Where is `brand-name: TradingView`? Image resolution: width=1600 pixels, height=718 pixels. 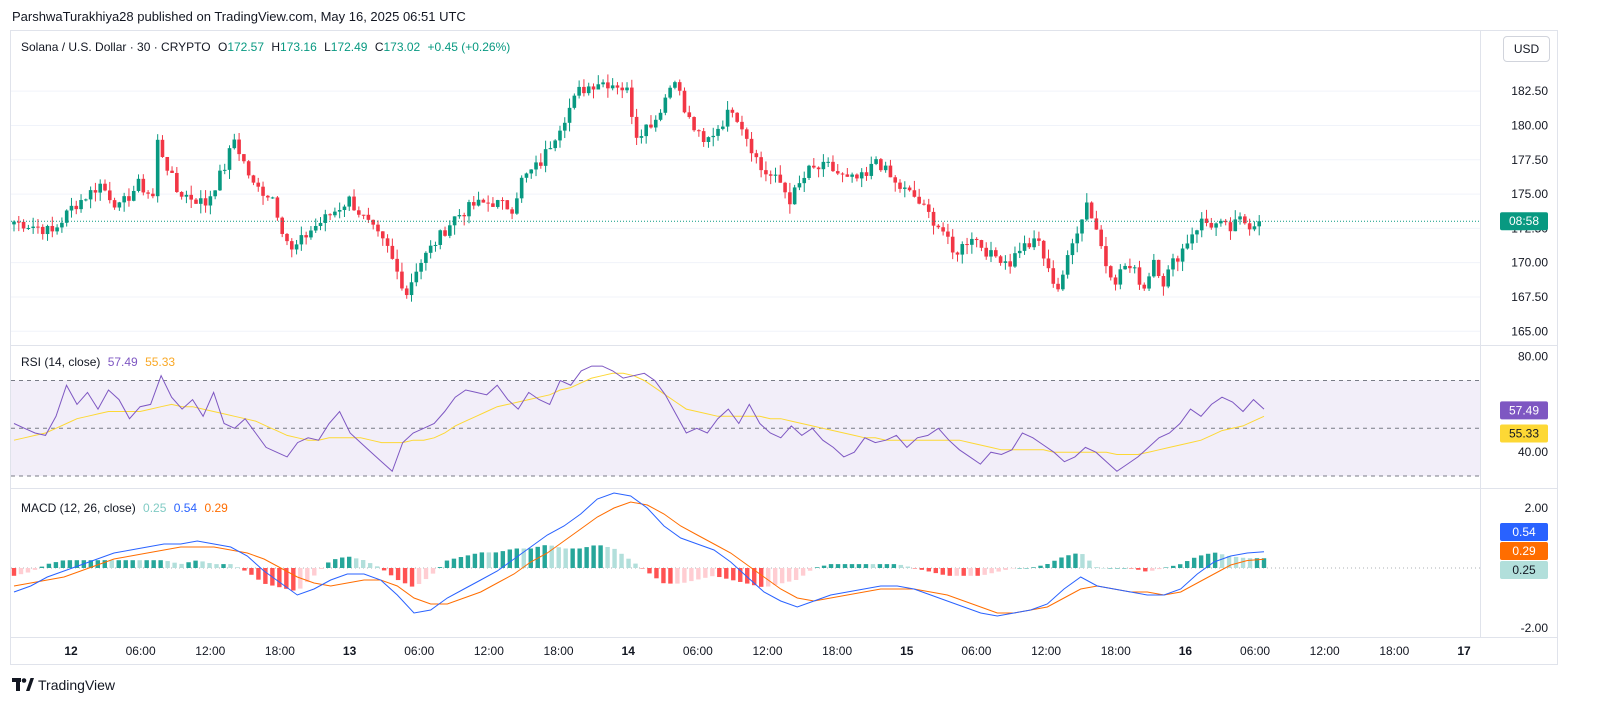
brand-name: TradingView is located at coordinates (77, 685).